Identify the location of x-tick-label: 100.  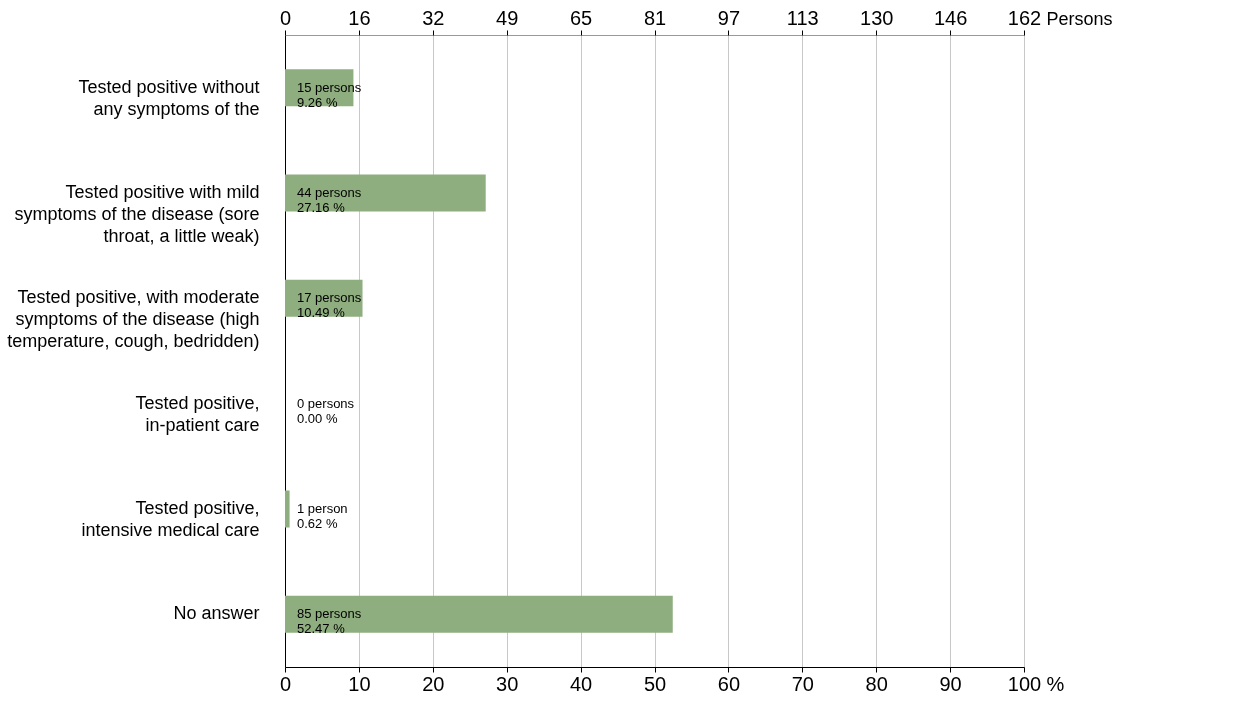
(1024, 683).